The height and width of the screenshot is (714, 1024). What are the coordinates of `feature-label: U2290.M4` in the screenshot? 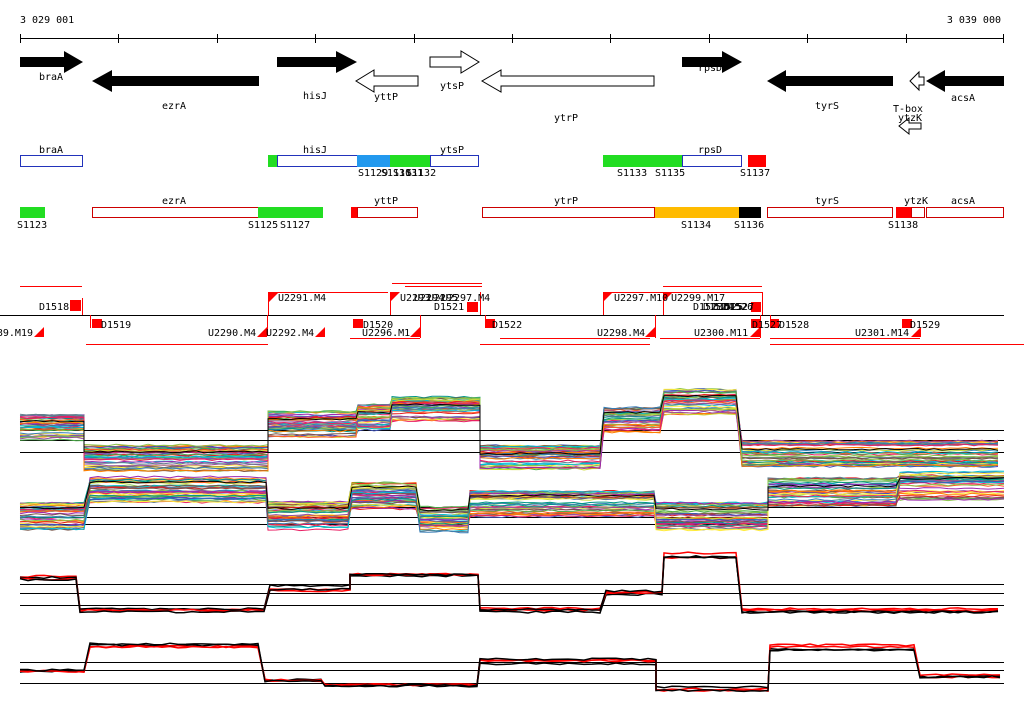 It's located at (232, 333).